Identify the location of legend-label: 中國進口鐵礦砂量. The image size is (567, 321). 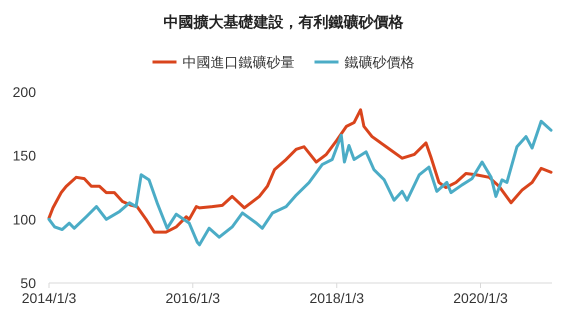
(238, 62).